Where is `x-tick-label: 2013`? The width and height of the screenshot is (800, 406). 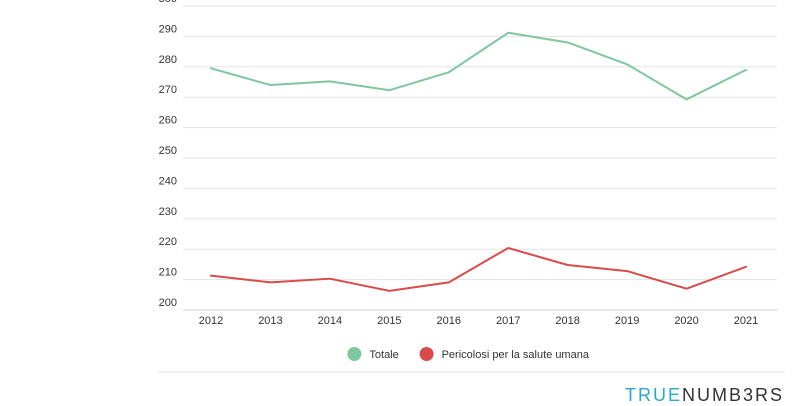 x-tick-label: 2013 is located at coordinates (270, 321).